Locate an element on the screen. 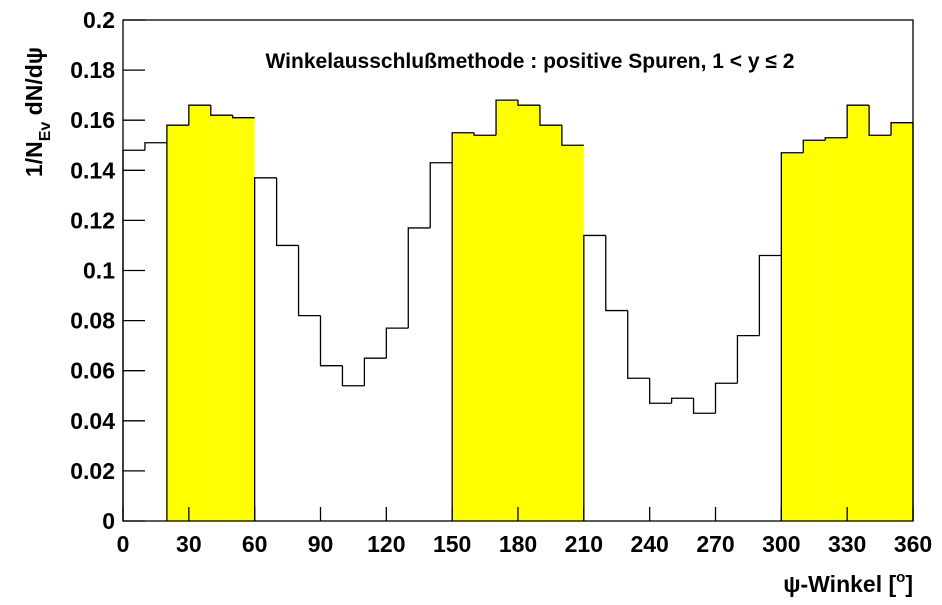 This screenshot has height=605, width=942. x-label-main: ψ-Winkel [ is located at coordinates (839, 584).